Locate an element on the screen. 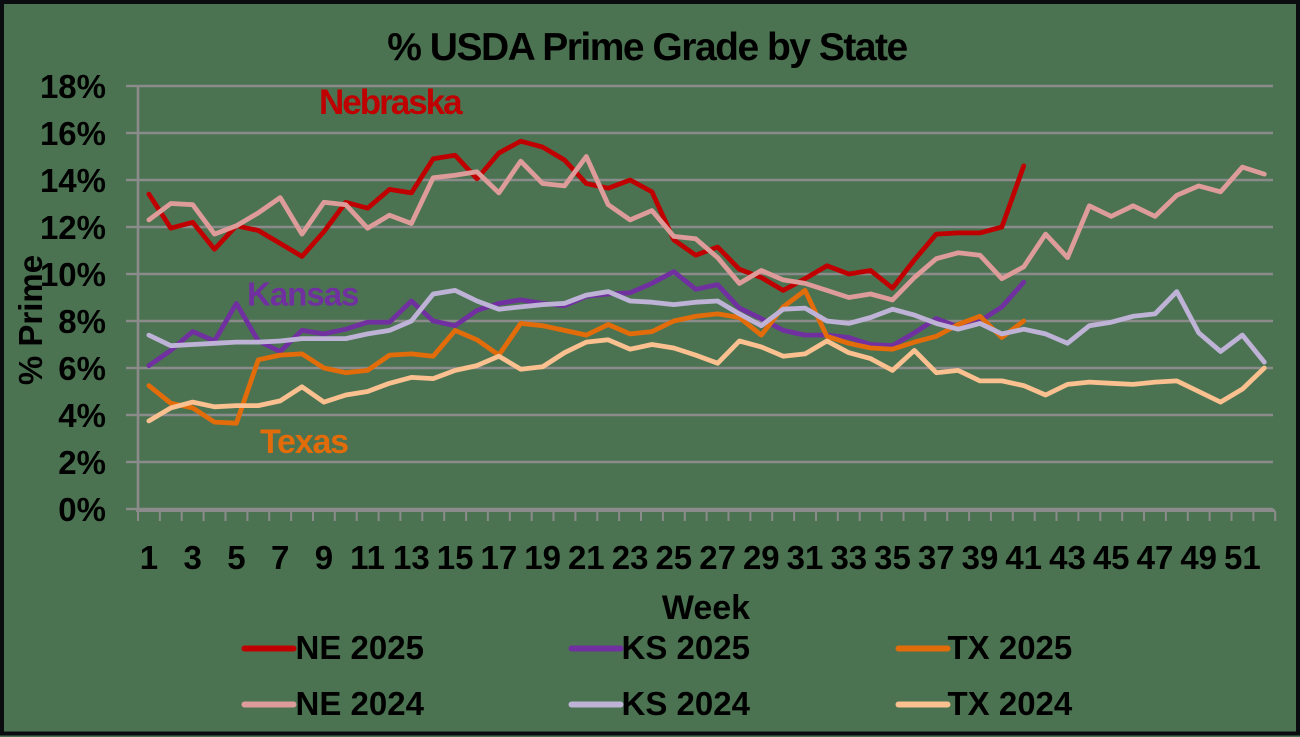 The image size is (1300, 737). svg-text: 15 is located at coordinates (455, 557).